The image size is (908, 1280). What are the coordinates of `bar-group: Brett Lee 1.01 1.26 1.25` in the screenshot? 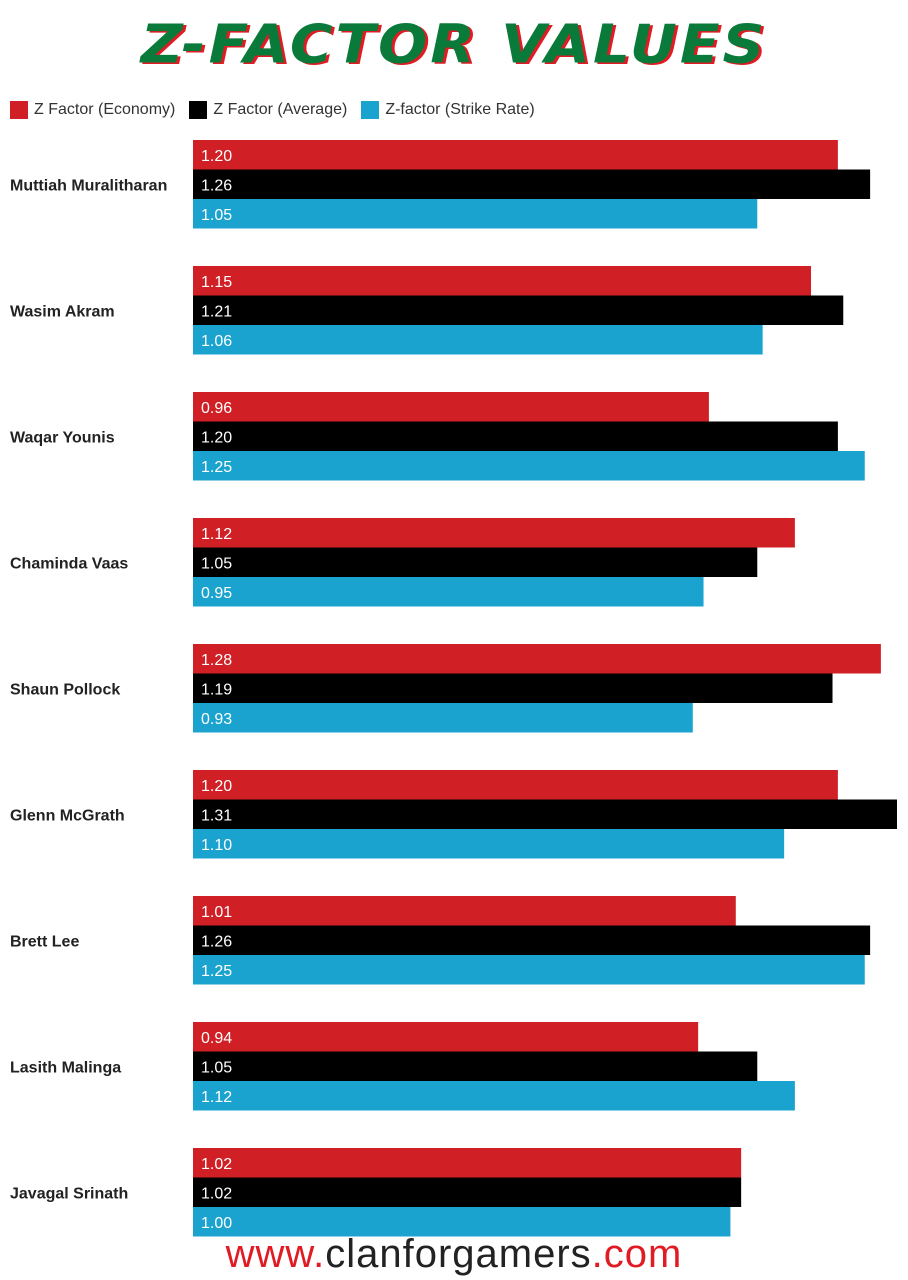 It's located at (440, 940).